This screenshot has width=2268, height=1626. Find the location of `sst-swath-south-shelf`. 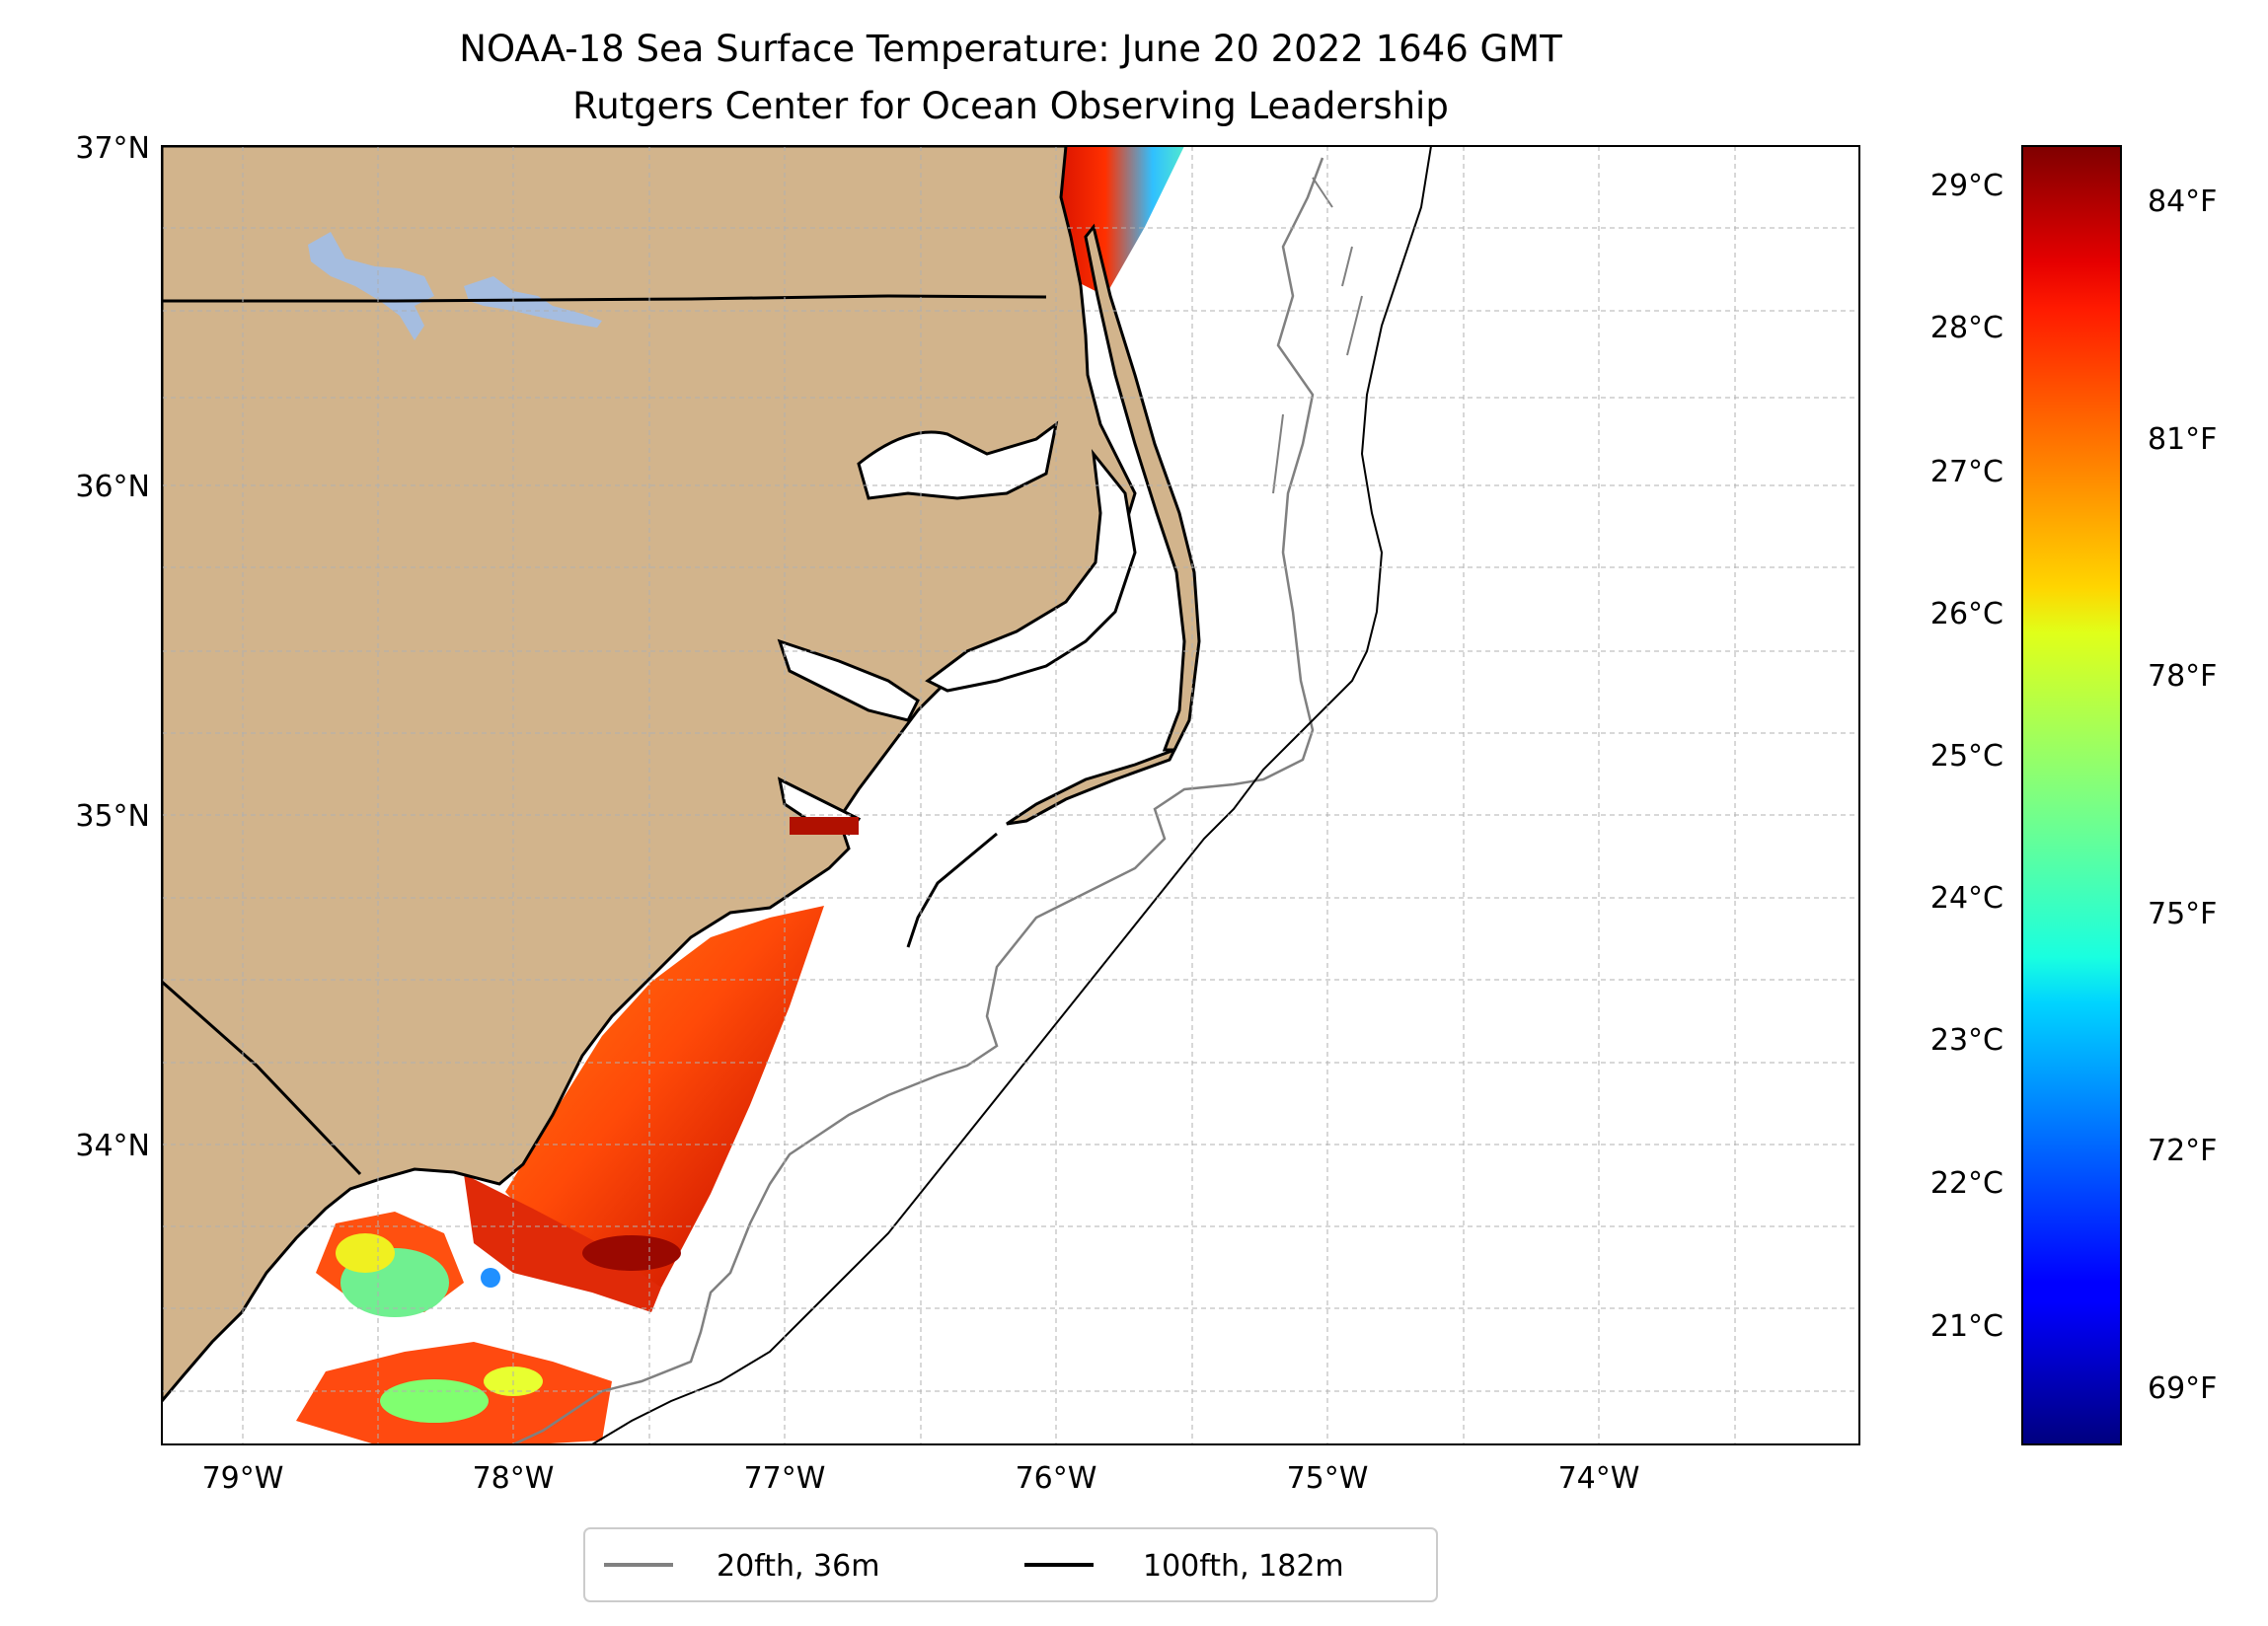

sst-swath-south-shelf is located at coordinates (563, 1243).